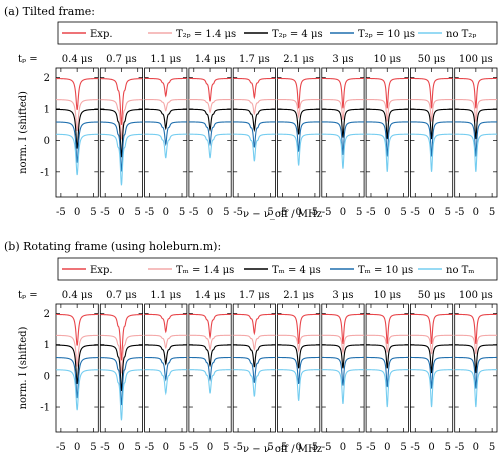  I want to click on tp-label: 2.1 μs, so click(298, 295).